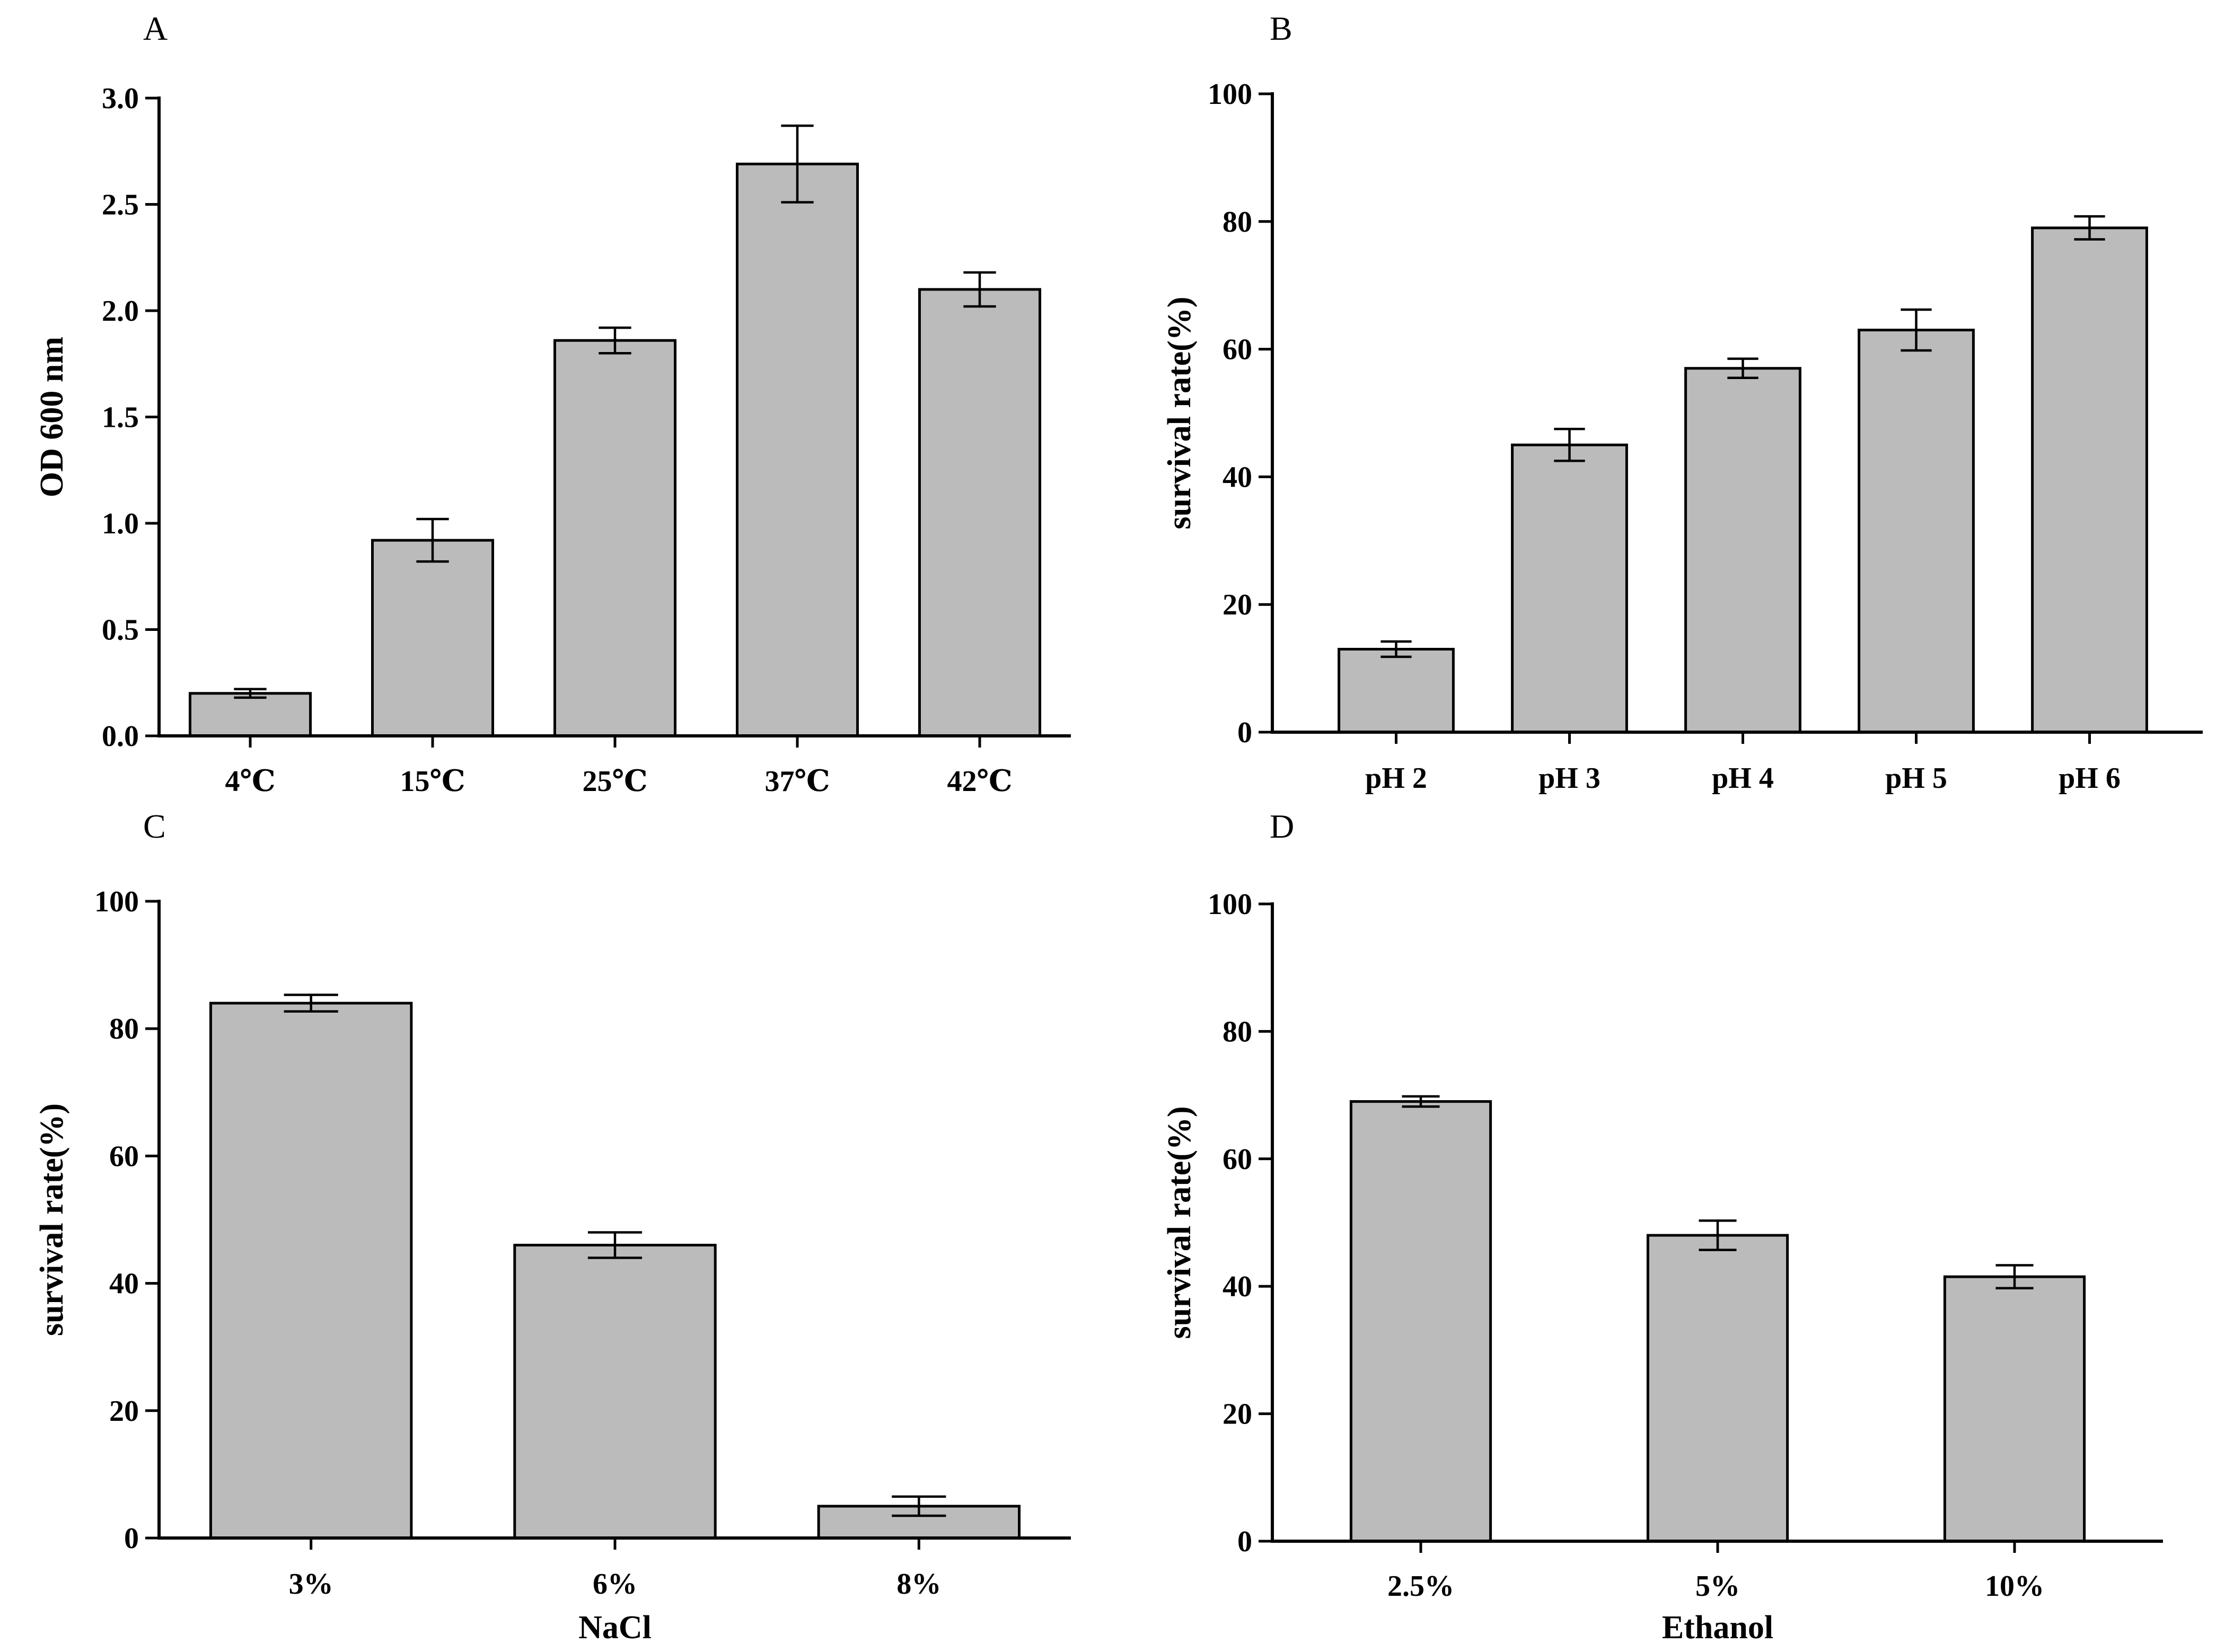 This screenshot has width=2216, height=1652. I want to click on x-tick-label-a-0: 4℃, so click(250, 781).